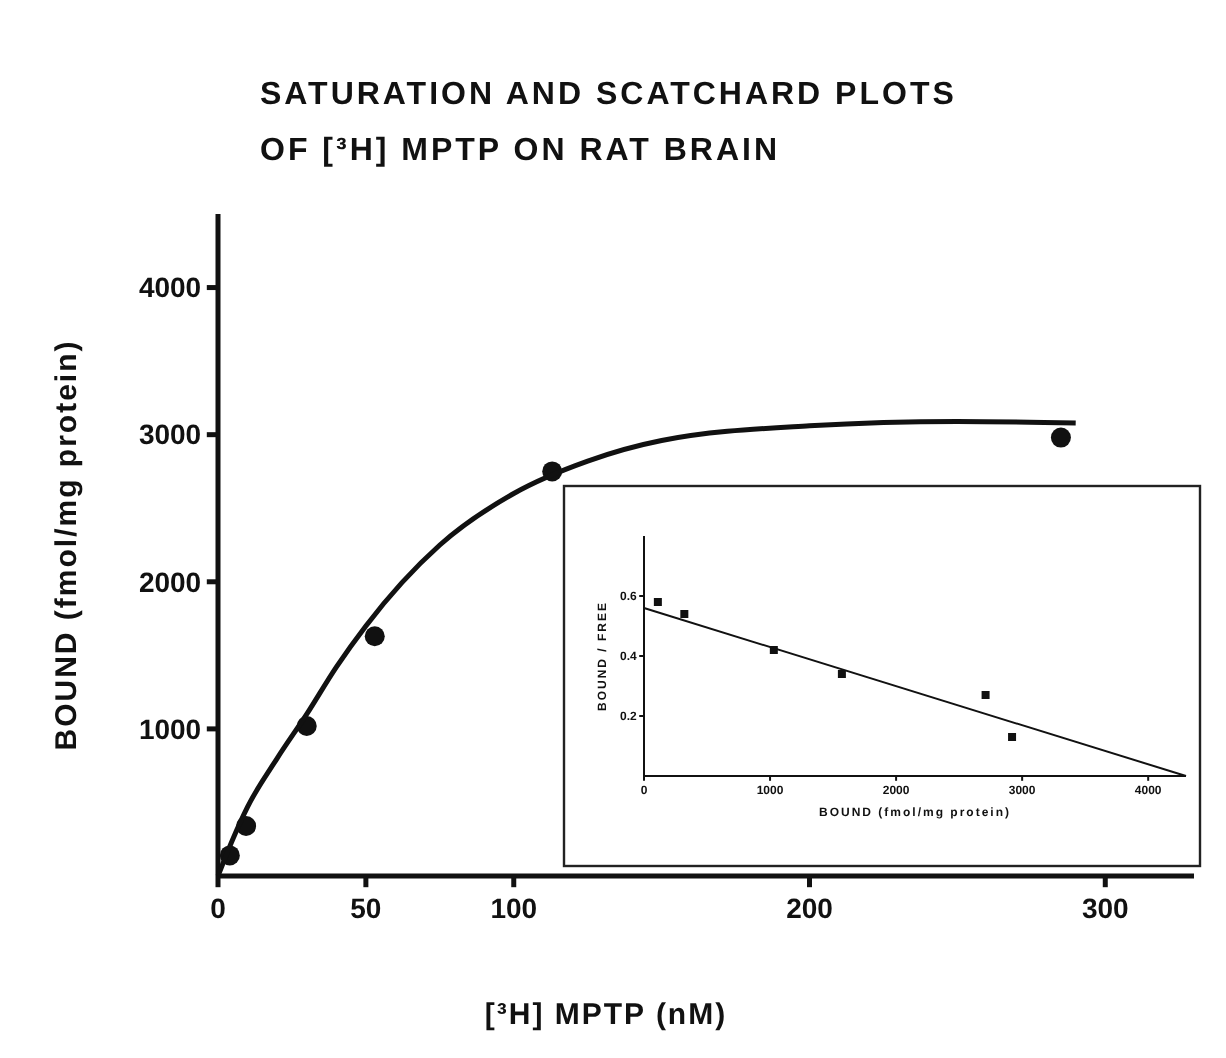 Image resolution: width=1226 pixels, height=1058 pixels. I want to click on y-tick-label: 3000, so click(170, 434).